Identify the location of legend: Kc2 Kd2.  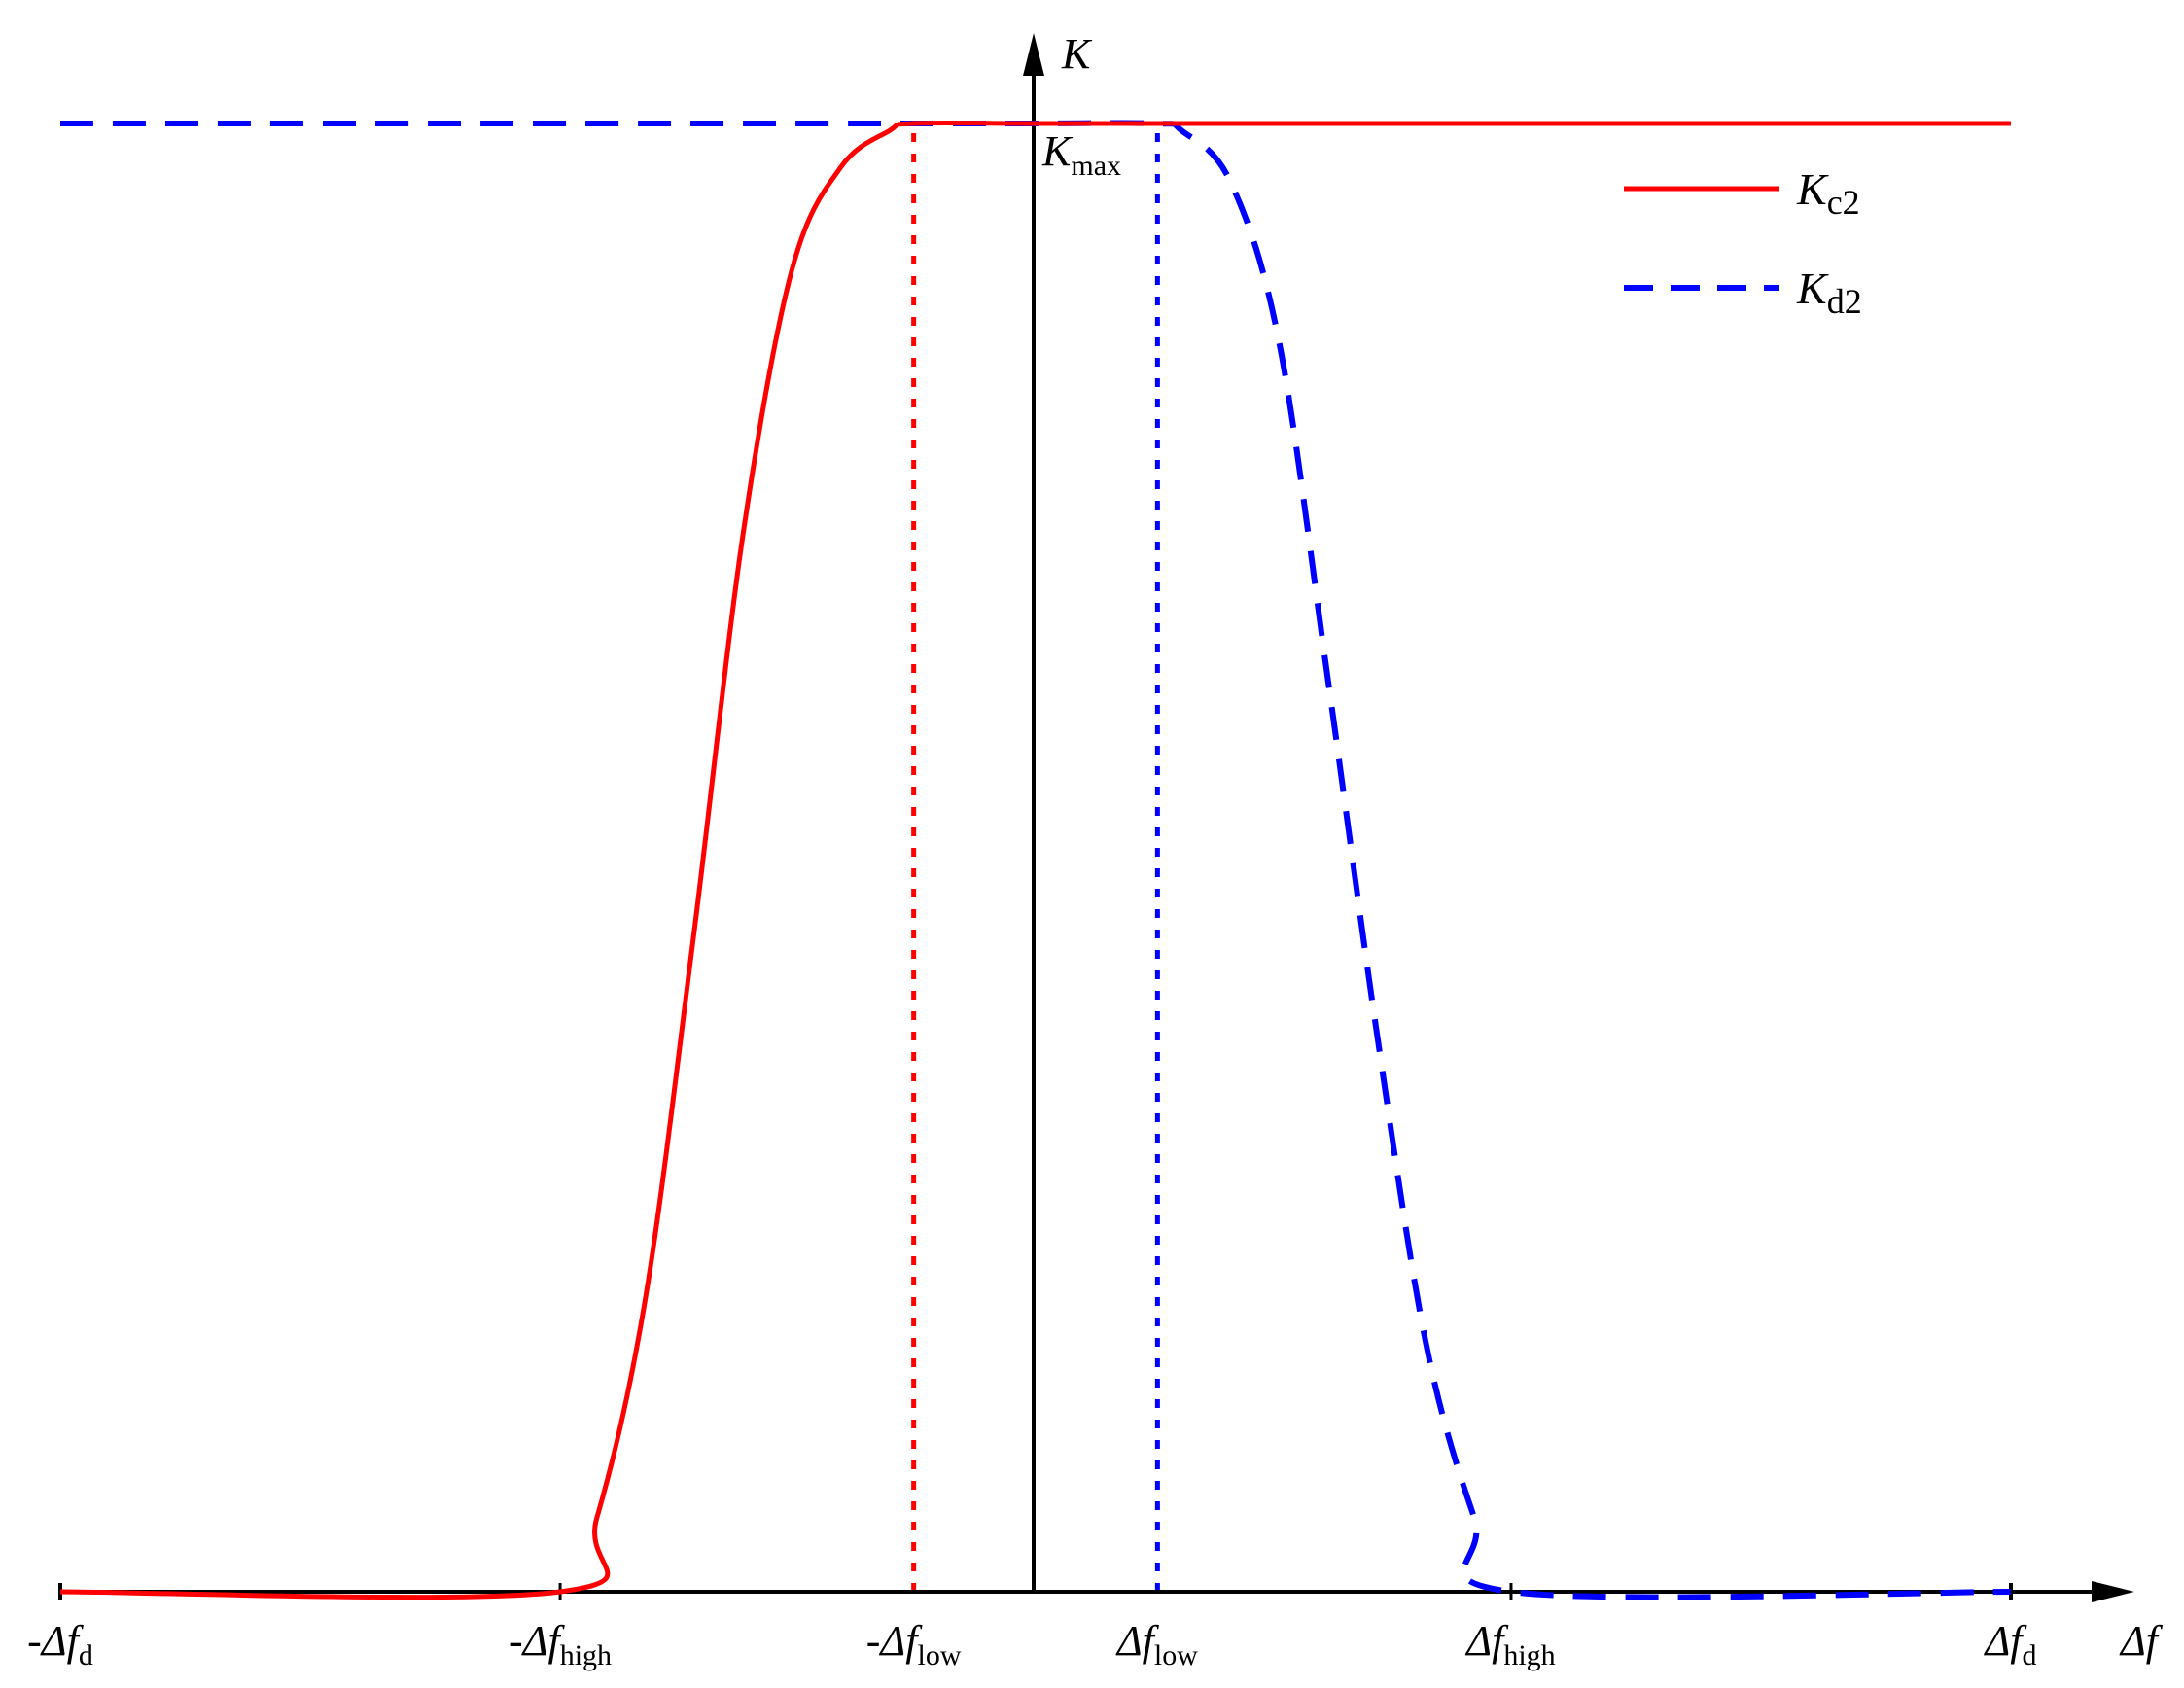
(1743, 242).